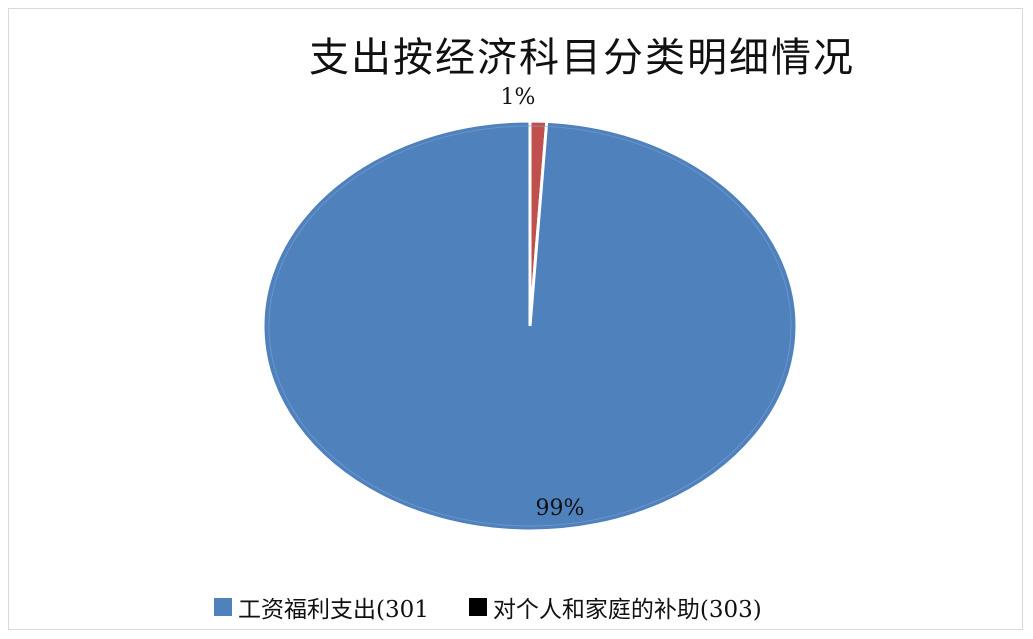  What do you see at coordinates (333, 610) in the screenshot?
I see `legend-label-wages: 工资福利支出(301` at bounding box center [333, 610].